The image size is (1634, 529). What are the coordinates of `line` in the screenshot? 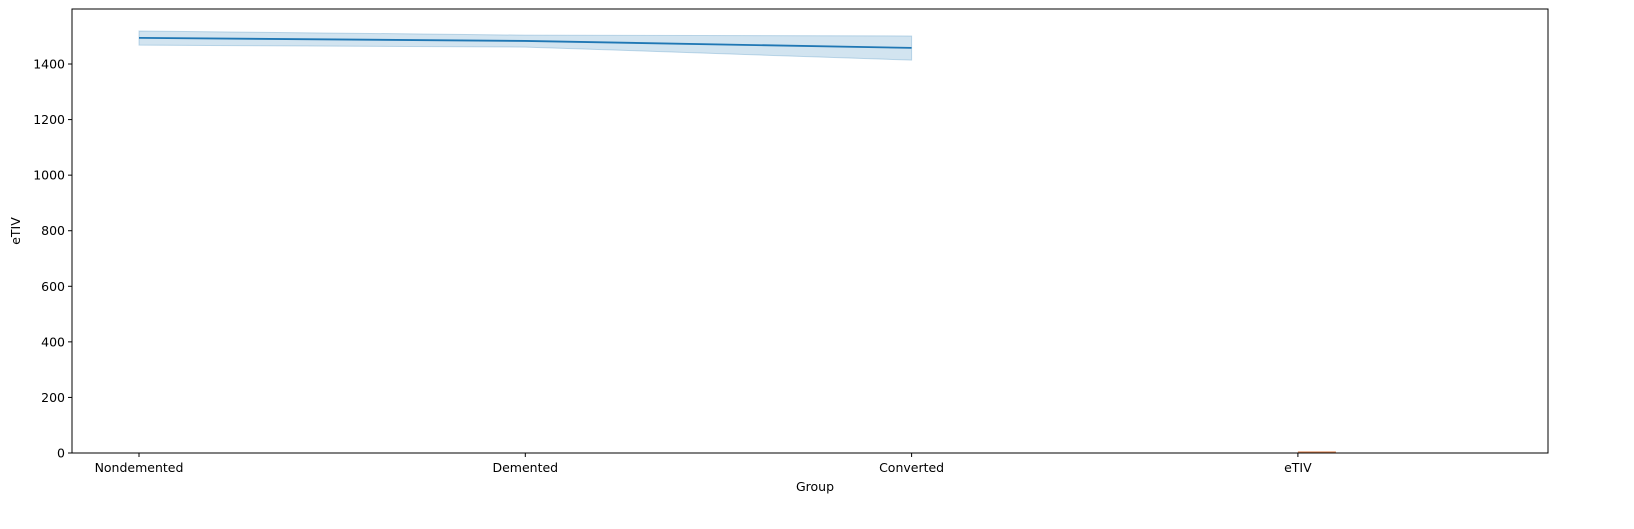 It's located at (525, 42).